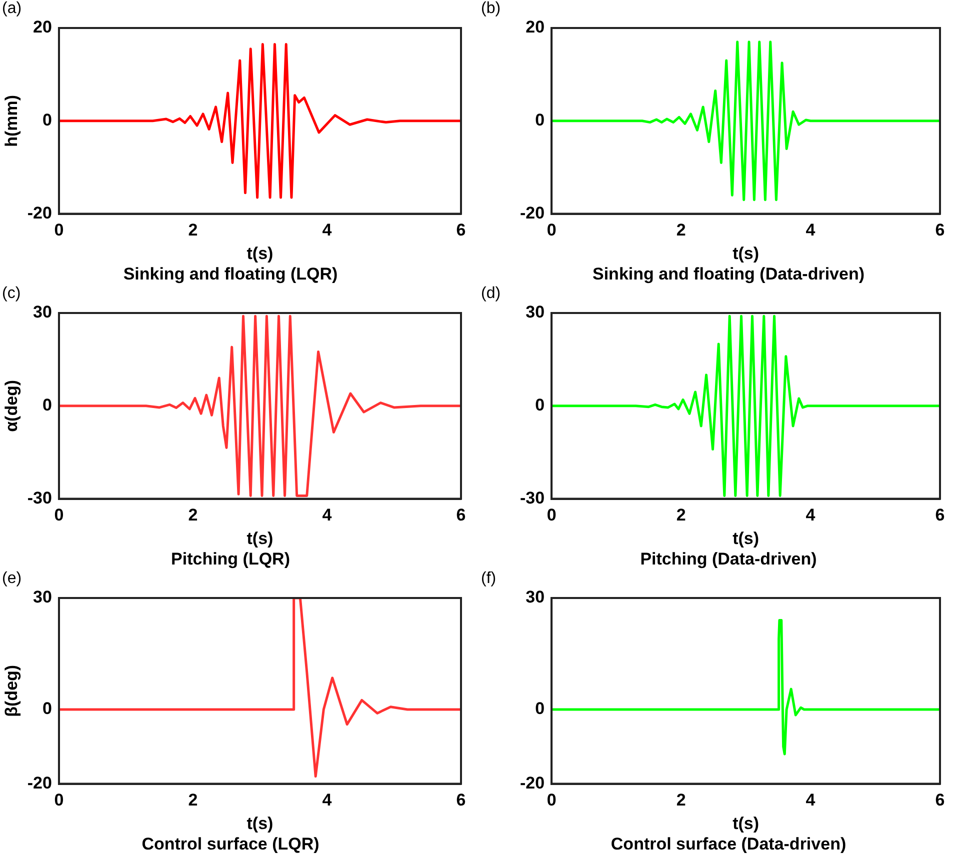  I want to click on text: (d), so click(491, 294).